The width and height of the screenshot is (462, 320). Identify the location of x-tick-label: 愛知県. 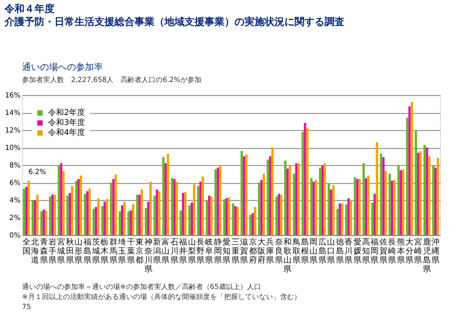
(226, 251).